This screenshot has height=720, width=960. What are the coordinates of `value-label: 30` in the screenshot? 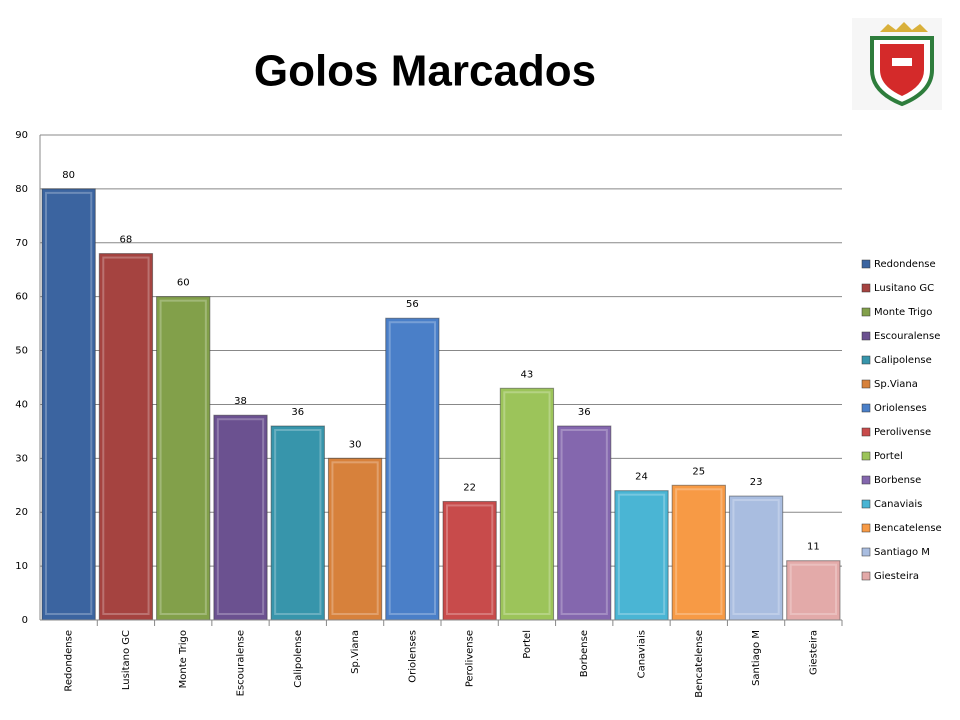 It's located at (355, 444).